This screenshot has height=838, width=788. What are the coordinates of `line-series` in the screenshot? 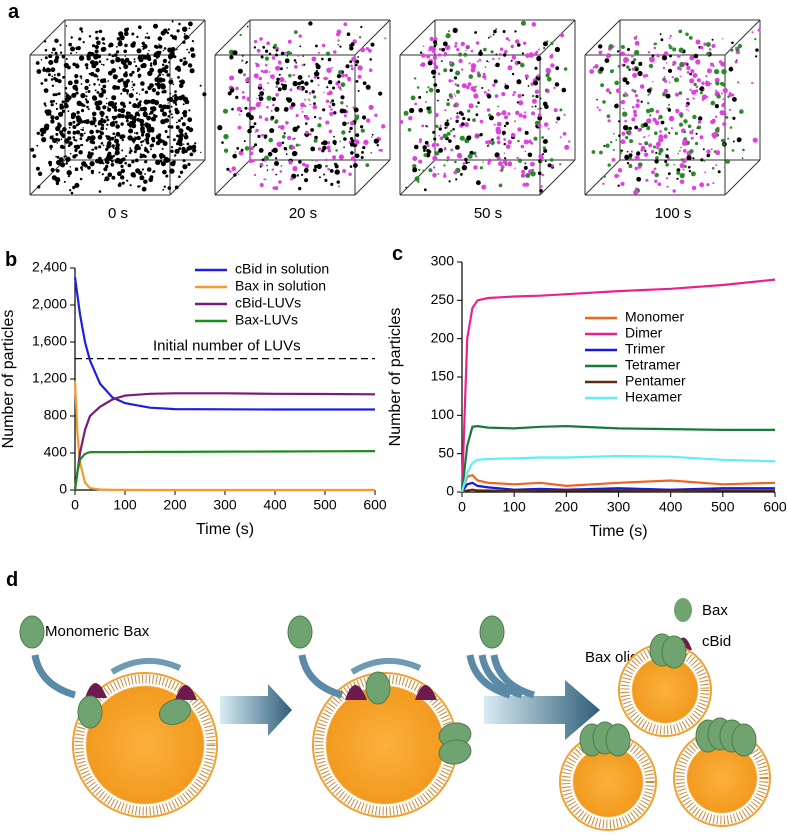 It's located at (618, 473).